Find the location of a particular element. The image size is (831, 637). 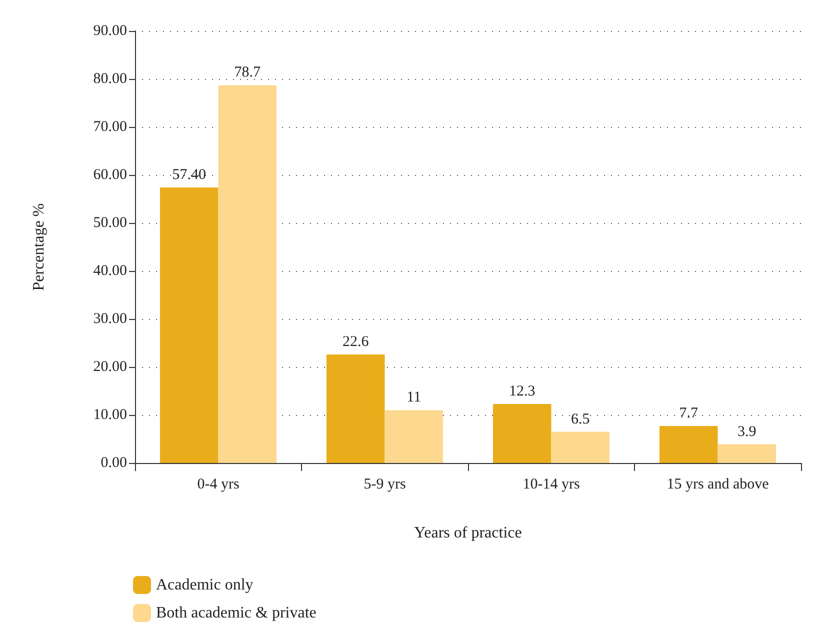

y-tick-label: 30.00 is located at coordinates (110, 319).